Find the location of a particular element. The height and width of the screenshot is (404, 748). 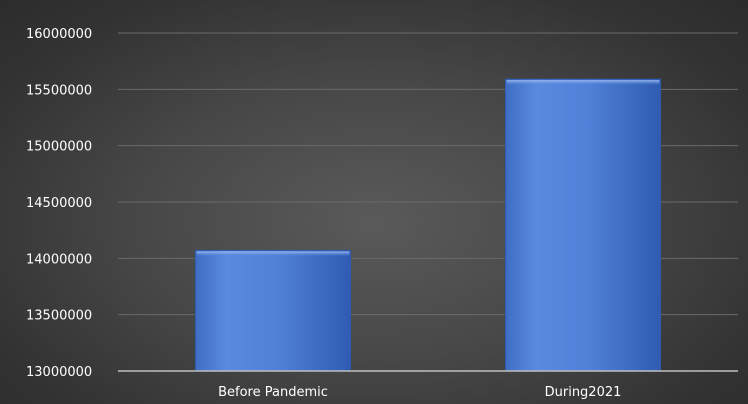

y-tick-label: 14000000 is located at coordinates (59, 259).